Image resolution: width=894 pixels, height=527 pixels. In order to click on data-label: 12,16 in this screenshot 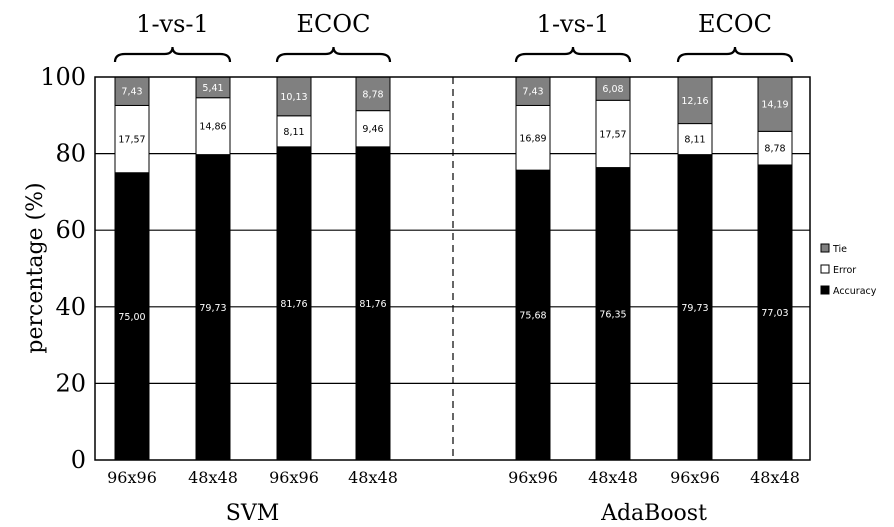, I will do `click(694, 101)`.